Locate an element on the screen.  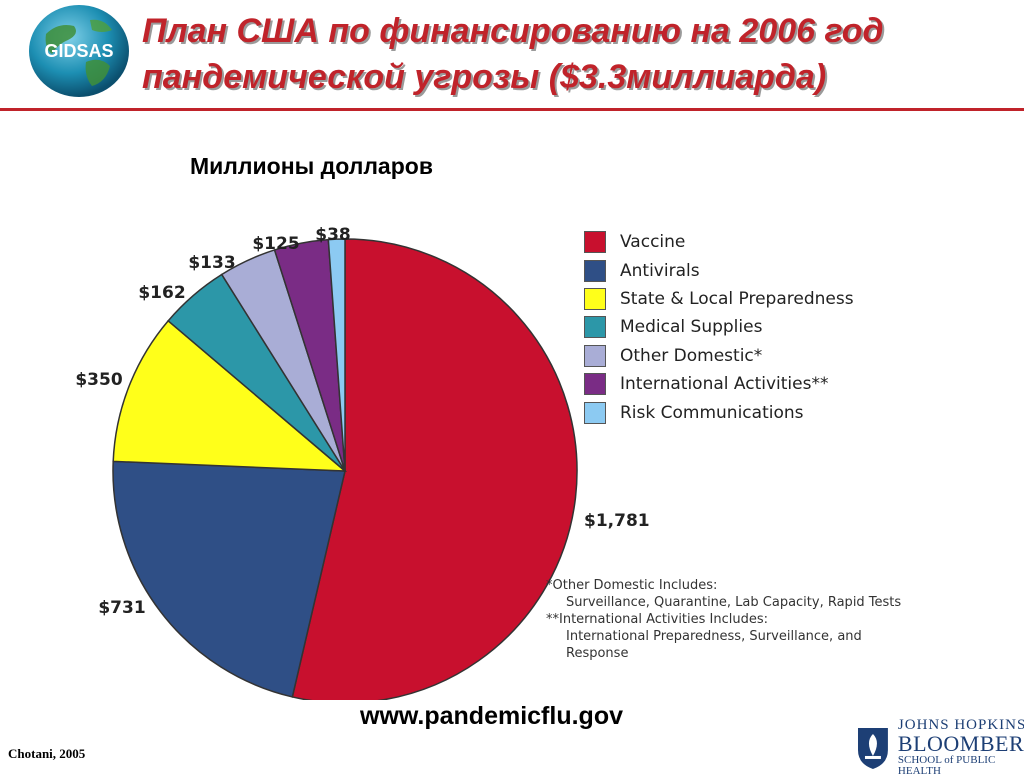
legend-item-risk-communications: Risk Communications is located at coordinates (719, 412).